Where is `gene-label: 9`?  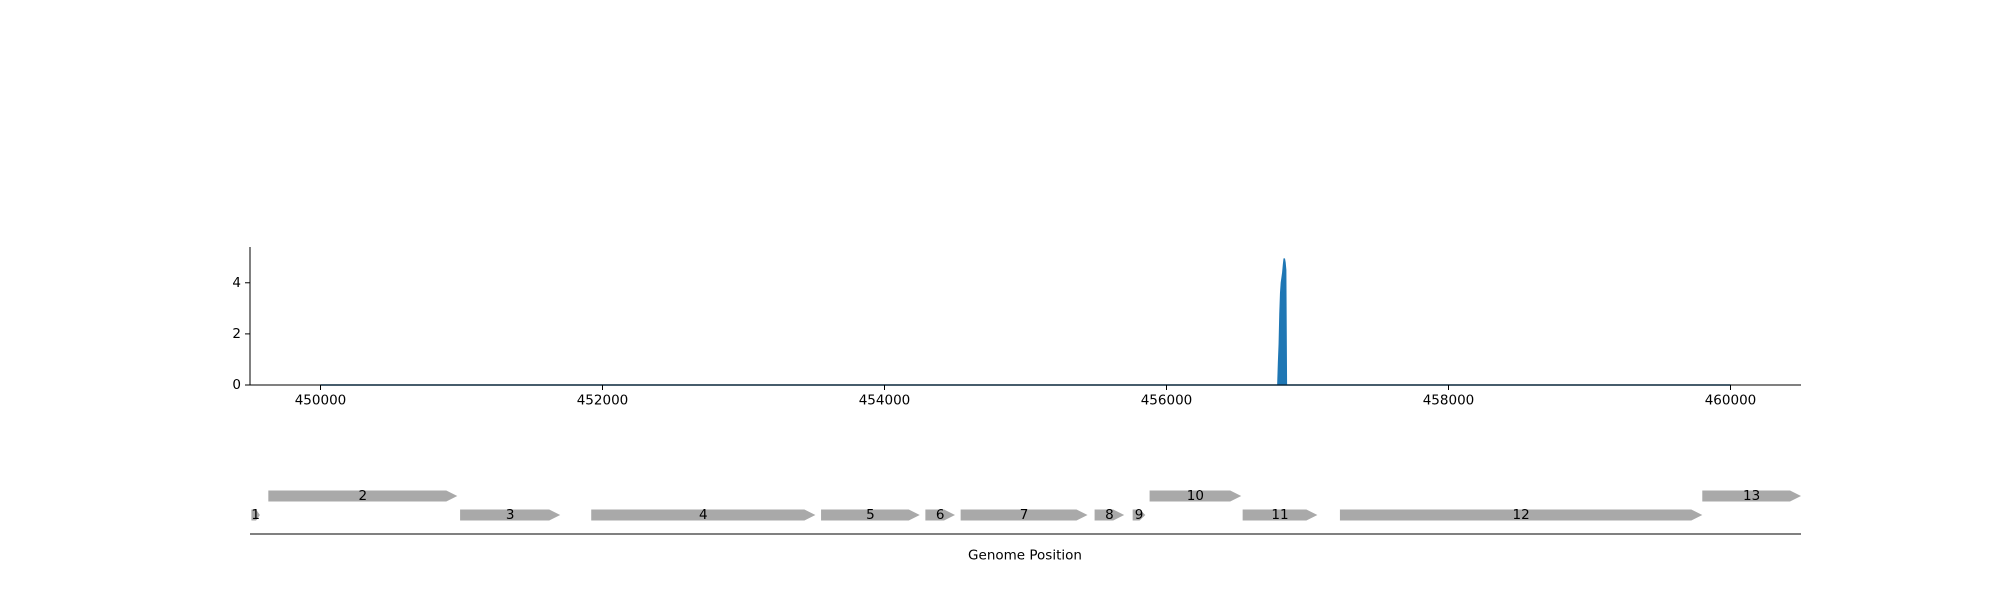 gene-label: 9 is located at coordinates (1139, 515).